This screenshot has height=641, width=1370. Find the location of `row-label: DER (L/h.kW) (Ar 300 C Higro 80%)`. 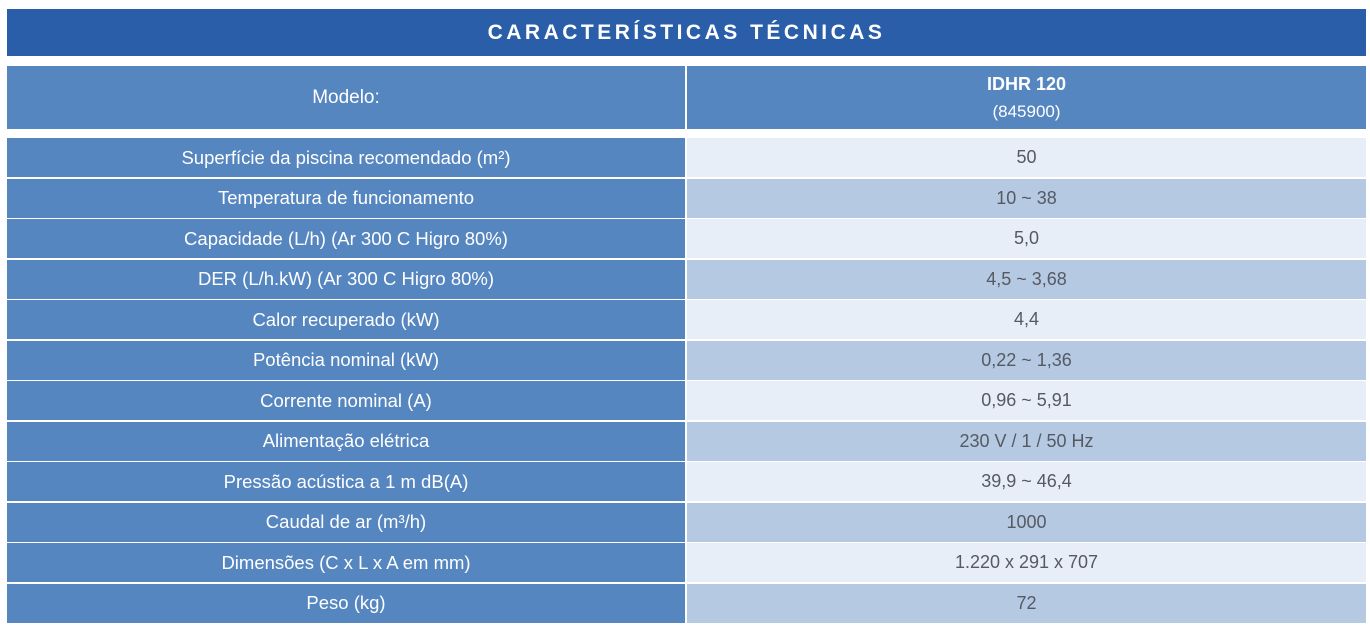

row-label: DER (L/h.kW) (Ar 300 C Higro 80%) is located at coordinates (346, 279).